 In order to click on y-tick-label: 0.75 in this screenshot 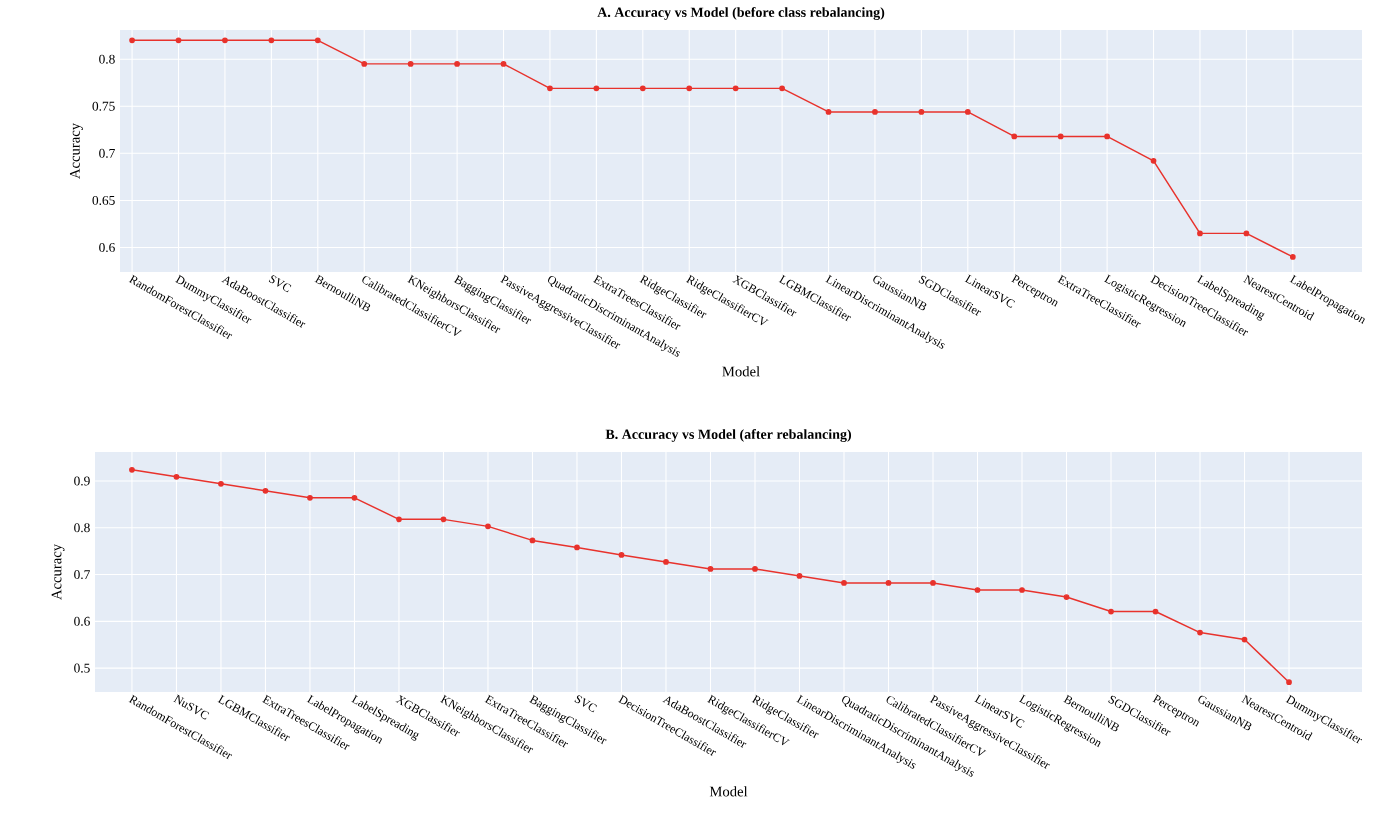, I will do `click(103, 106)`.